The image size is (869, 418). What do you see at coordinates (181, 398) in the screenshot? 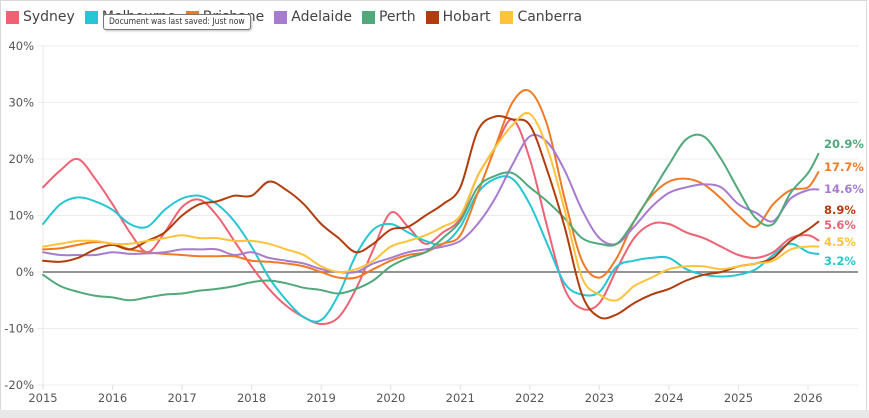
I see `x-tick-label: 2017` at bounding box center [181, 398].